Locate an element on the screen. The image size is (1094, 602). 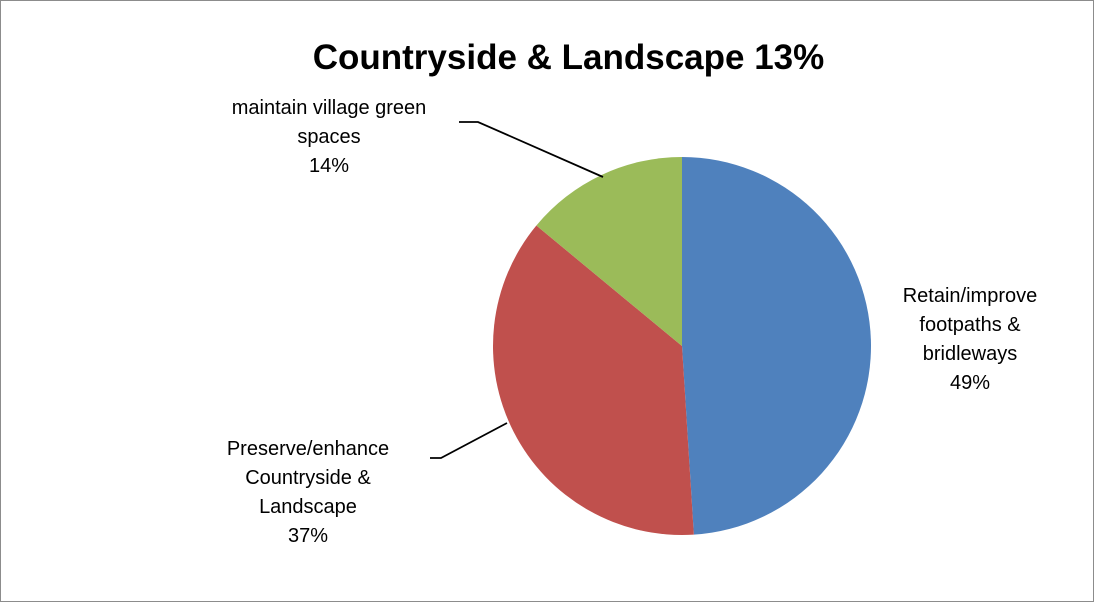
slice-label-line: footpaths & is located at coordinates (970, 325).